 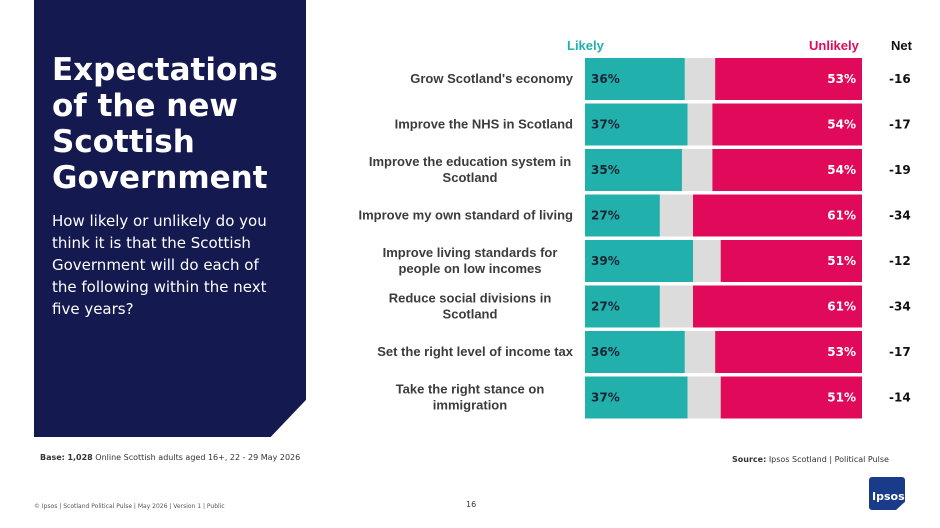 What do you see at coordinates (828, 459) in the screenshot?
I see `source-text: Ipsos Scotland | Political Pulse` at bounding box center [828, 459].